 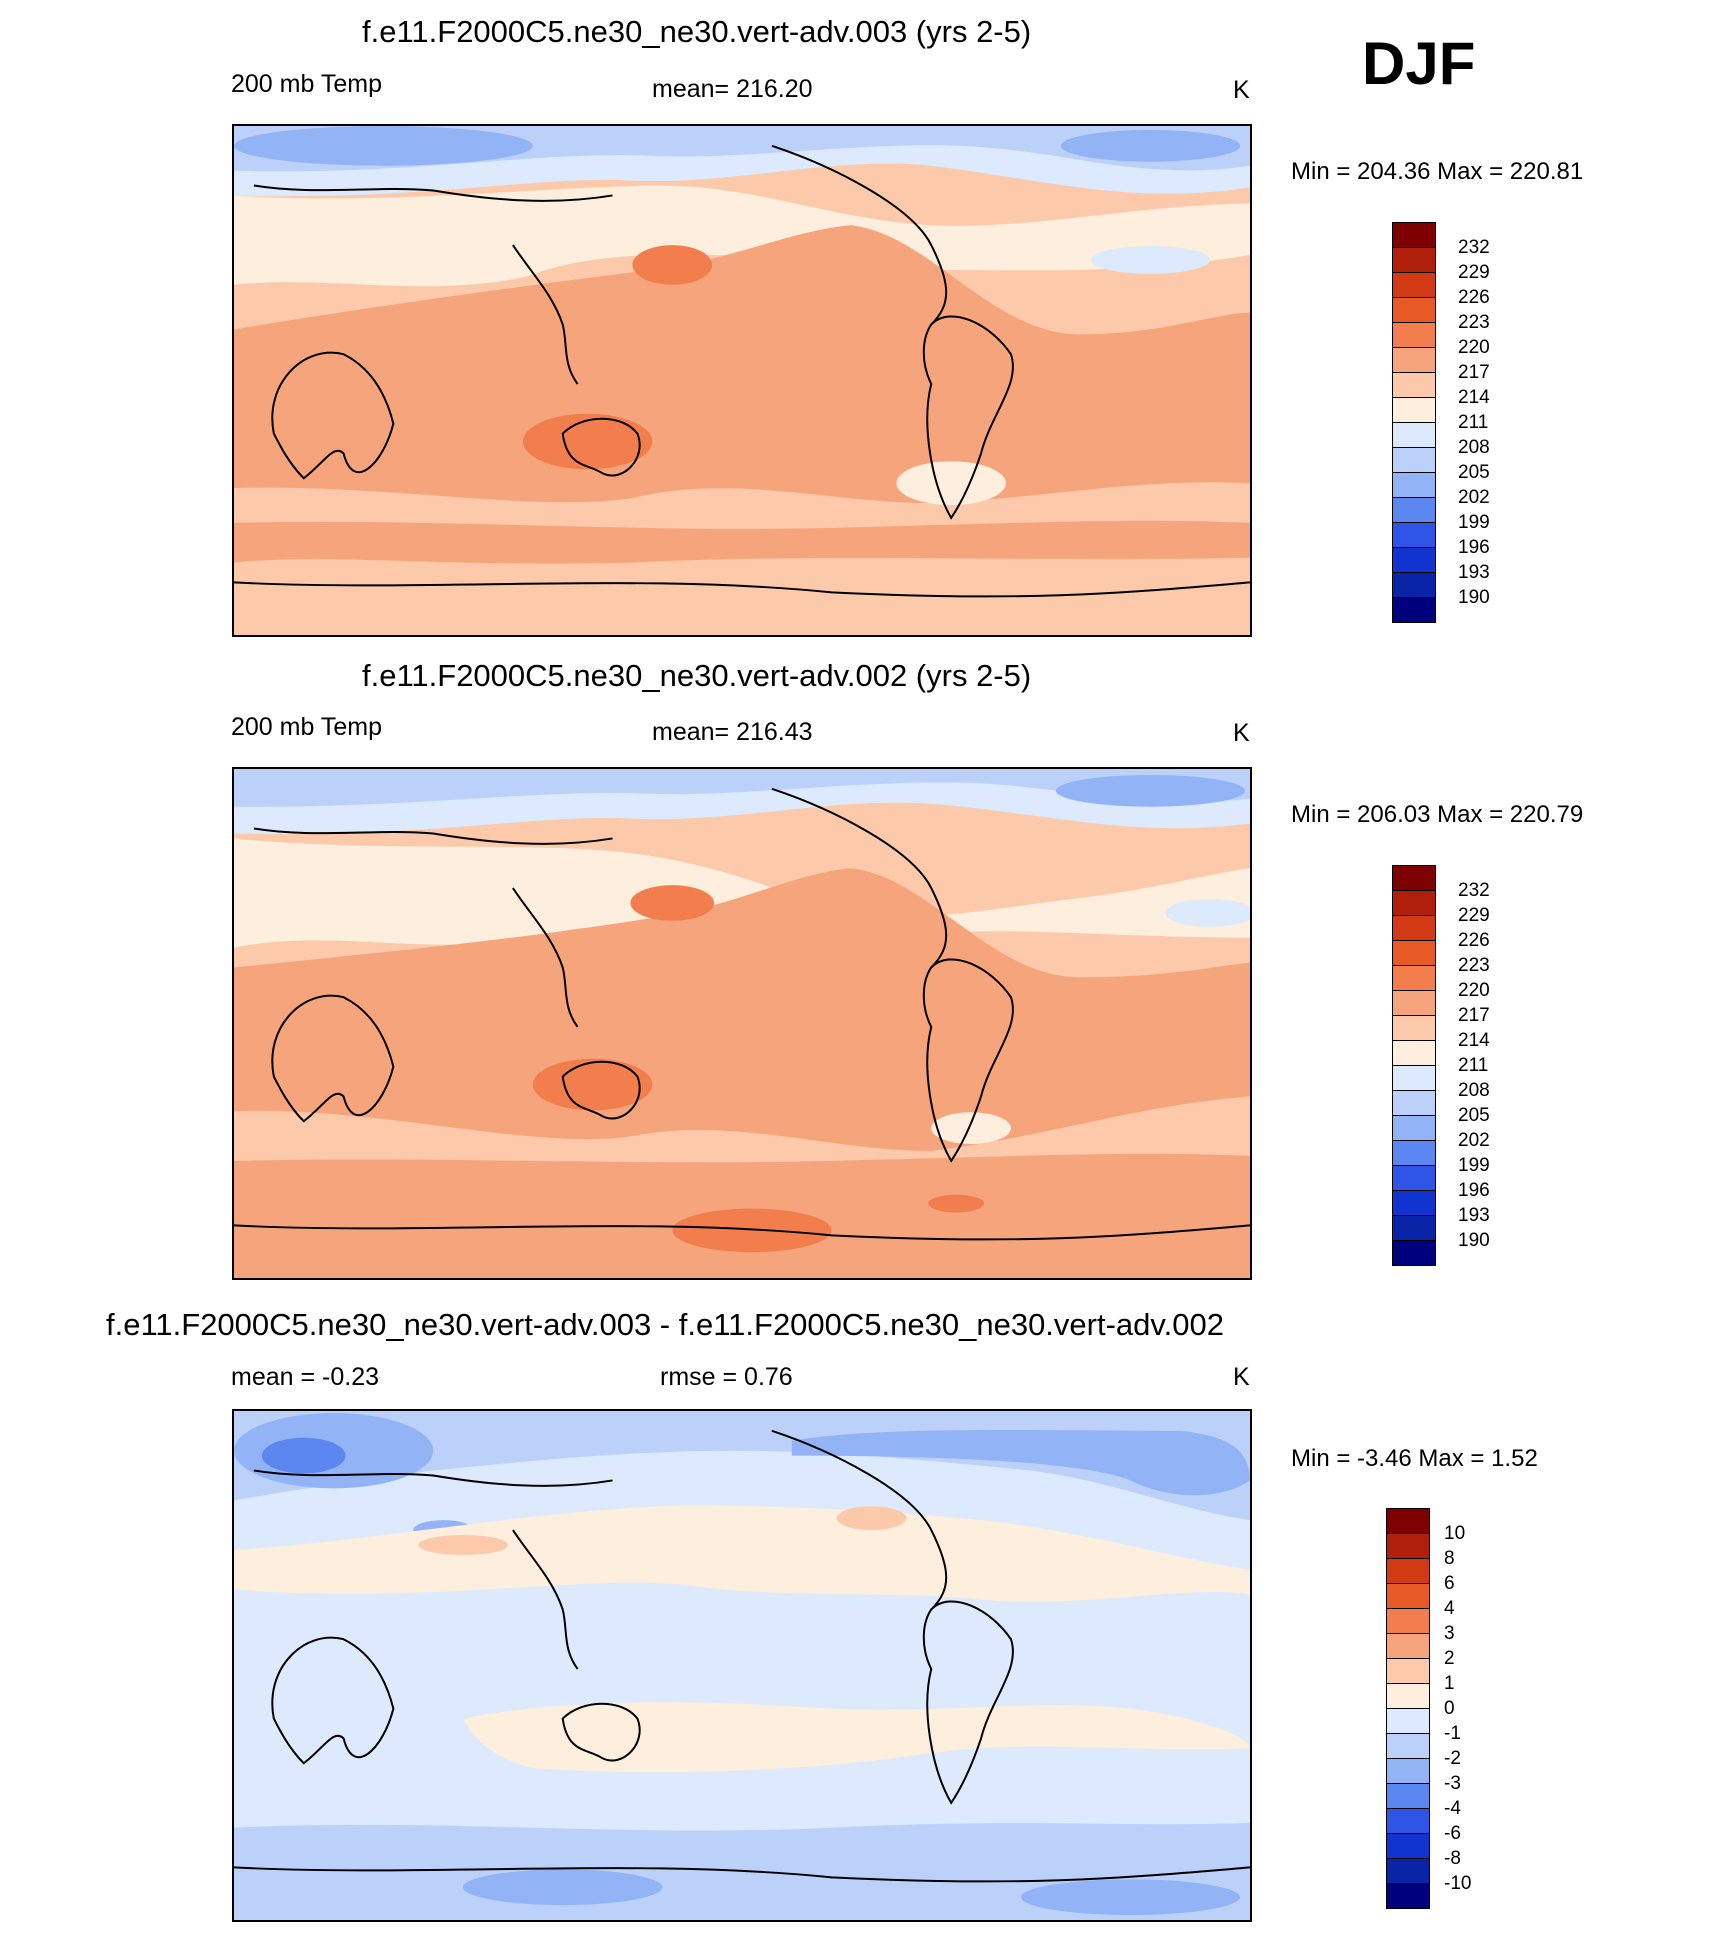 What do you see at coordinates (1452, 1833) in the screenshot?
I see `colorbar-label: -6` at bounding box center [1452, 1833].